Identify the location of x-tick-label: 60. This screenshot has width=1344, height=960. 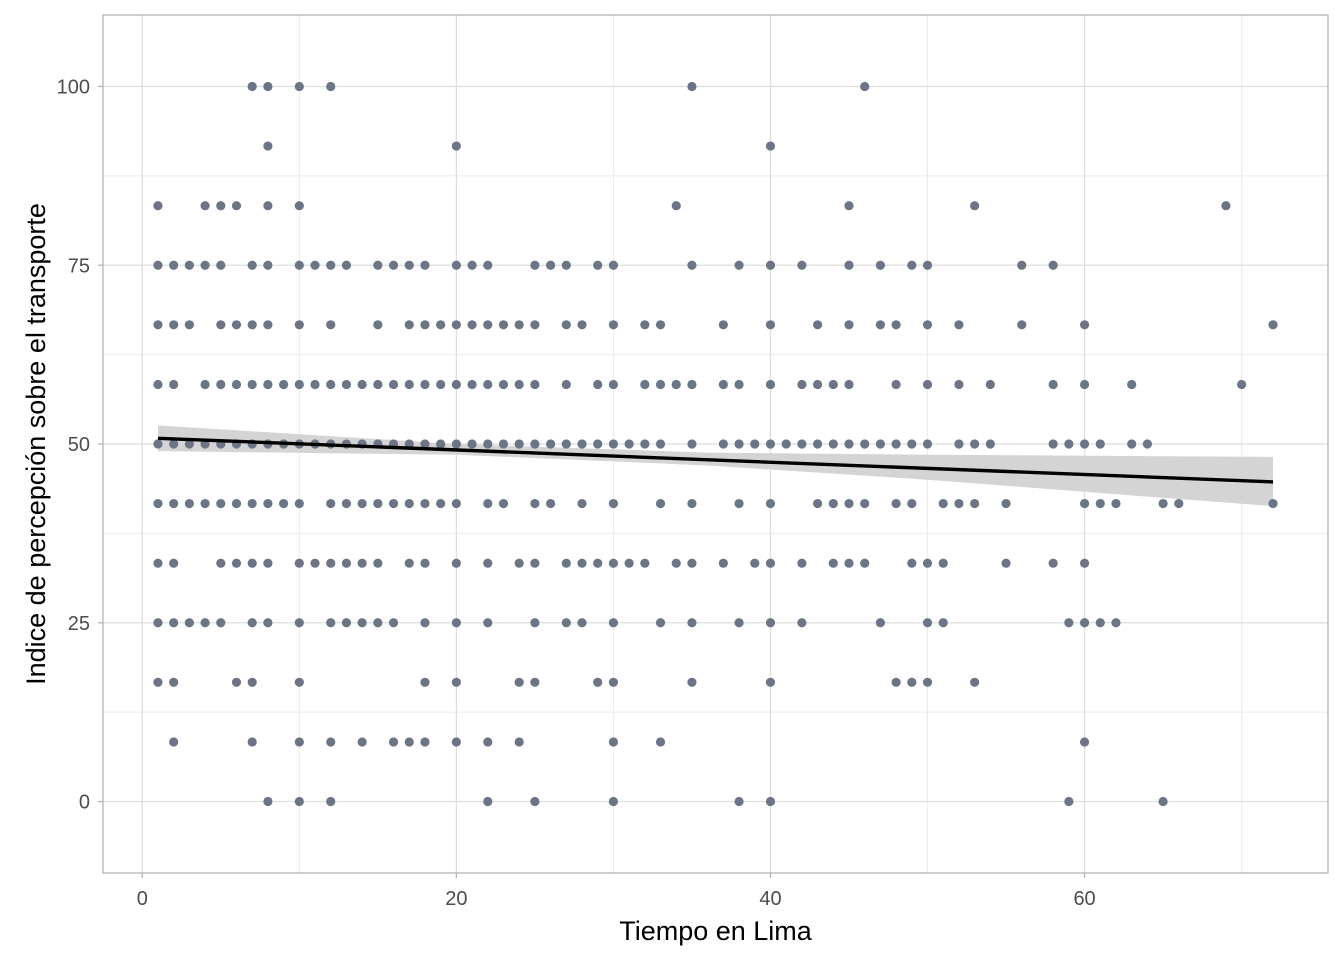
(1084, 899).